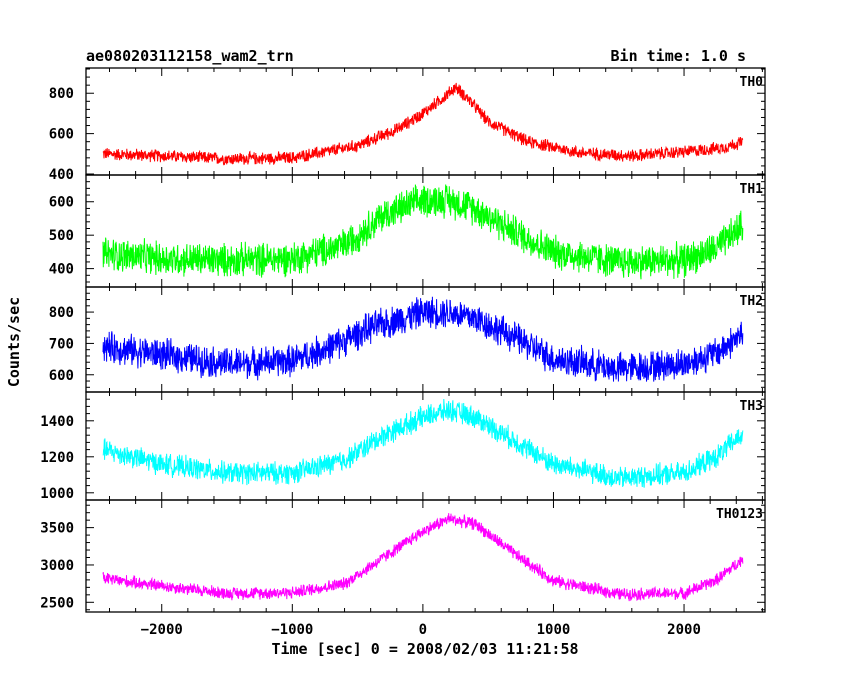  What do you see at coordinates (751, 301) in the screenshot?
I see `panel-label: TH2` at bounding box center [751, 301].